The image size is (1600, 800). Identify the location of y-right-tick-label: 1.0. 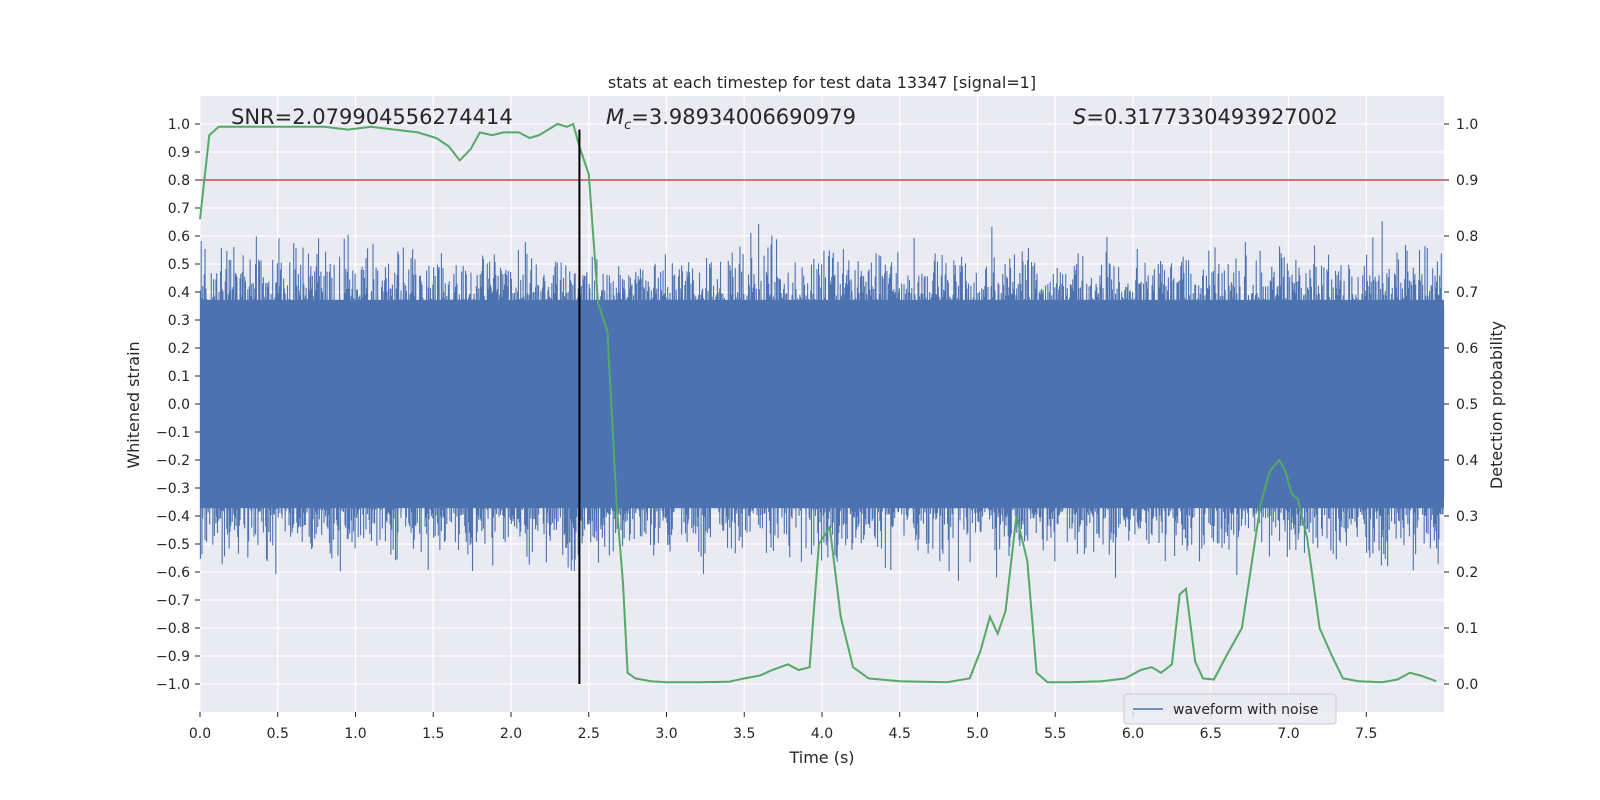
(1467, 125).